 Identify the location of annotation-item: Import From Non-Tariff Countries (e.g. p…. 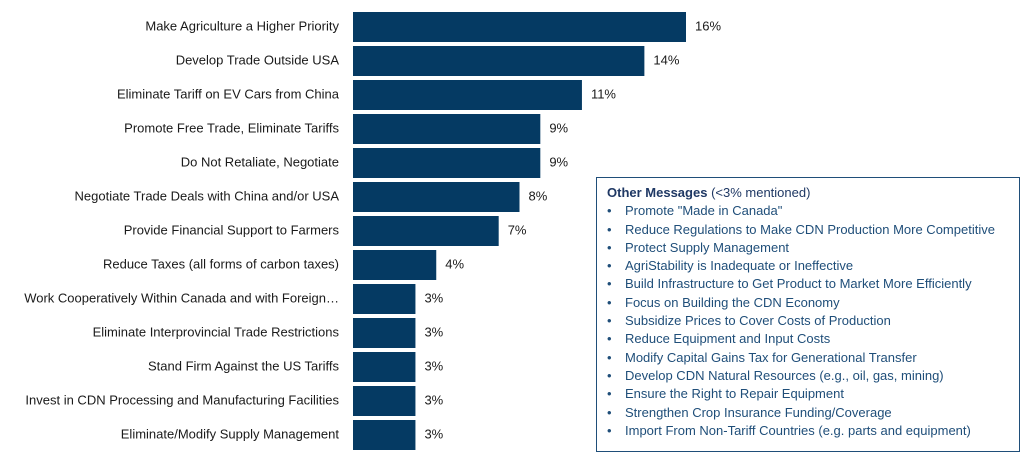
(808, 431).